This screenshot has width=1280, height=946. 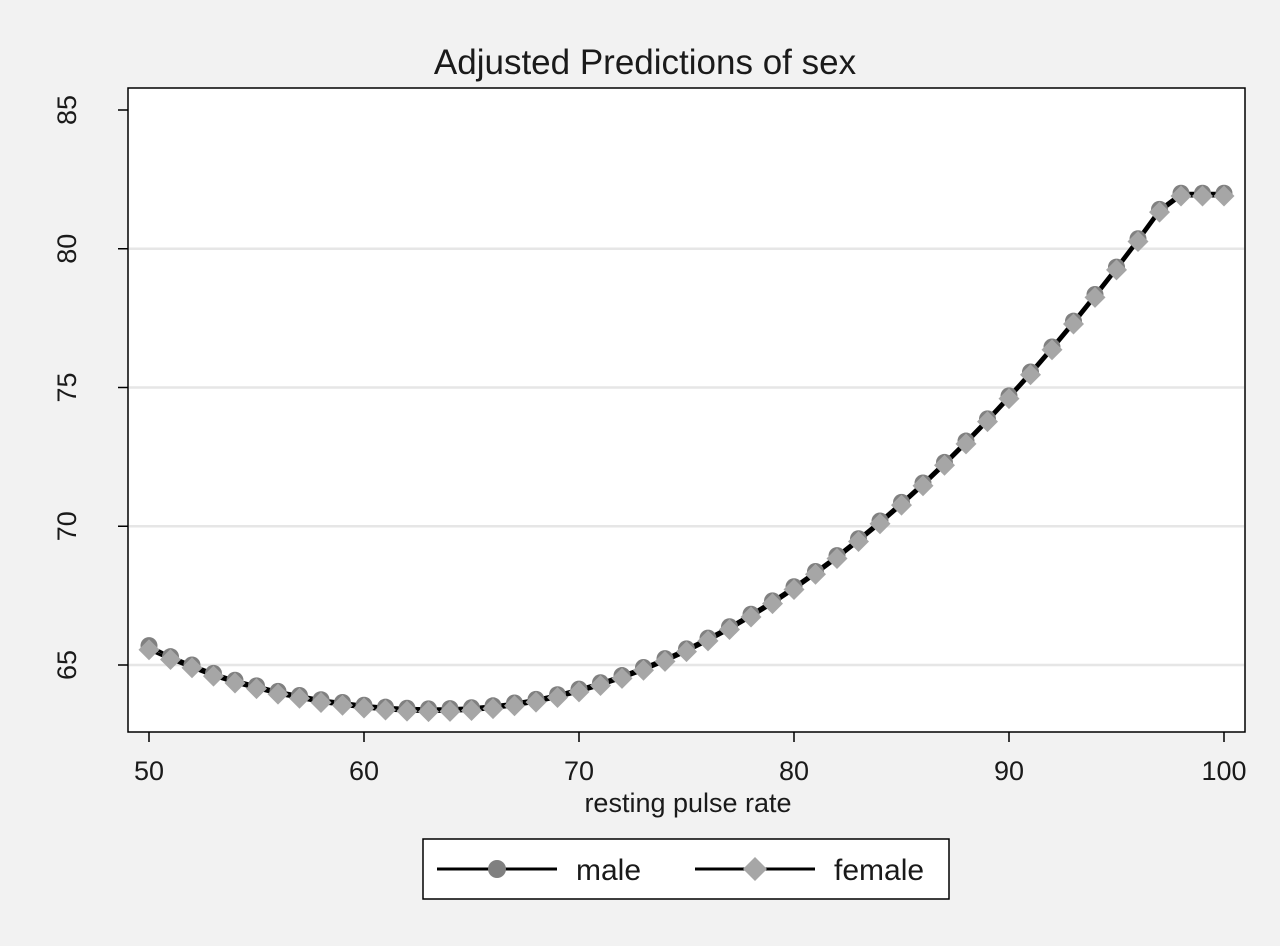 What do you see at coordinates (67, 526) in the screenshot?
I see `y-tick-label: 70` at bounding box center [67, 526].